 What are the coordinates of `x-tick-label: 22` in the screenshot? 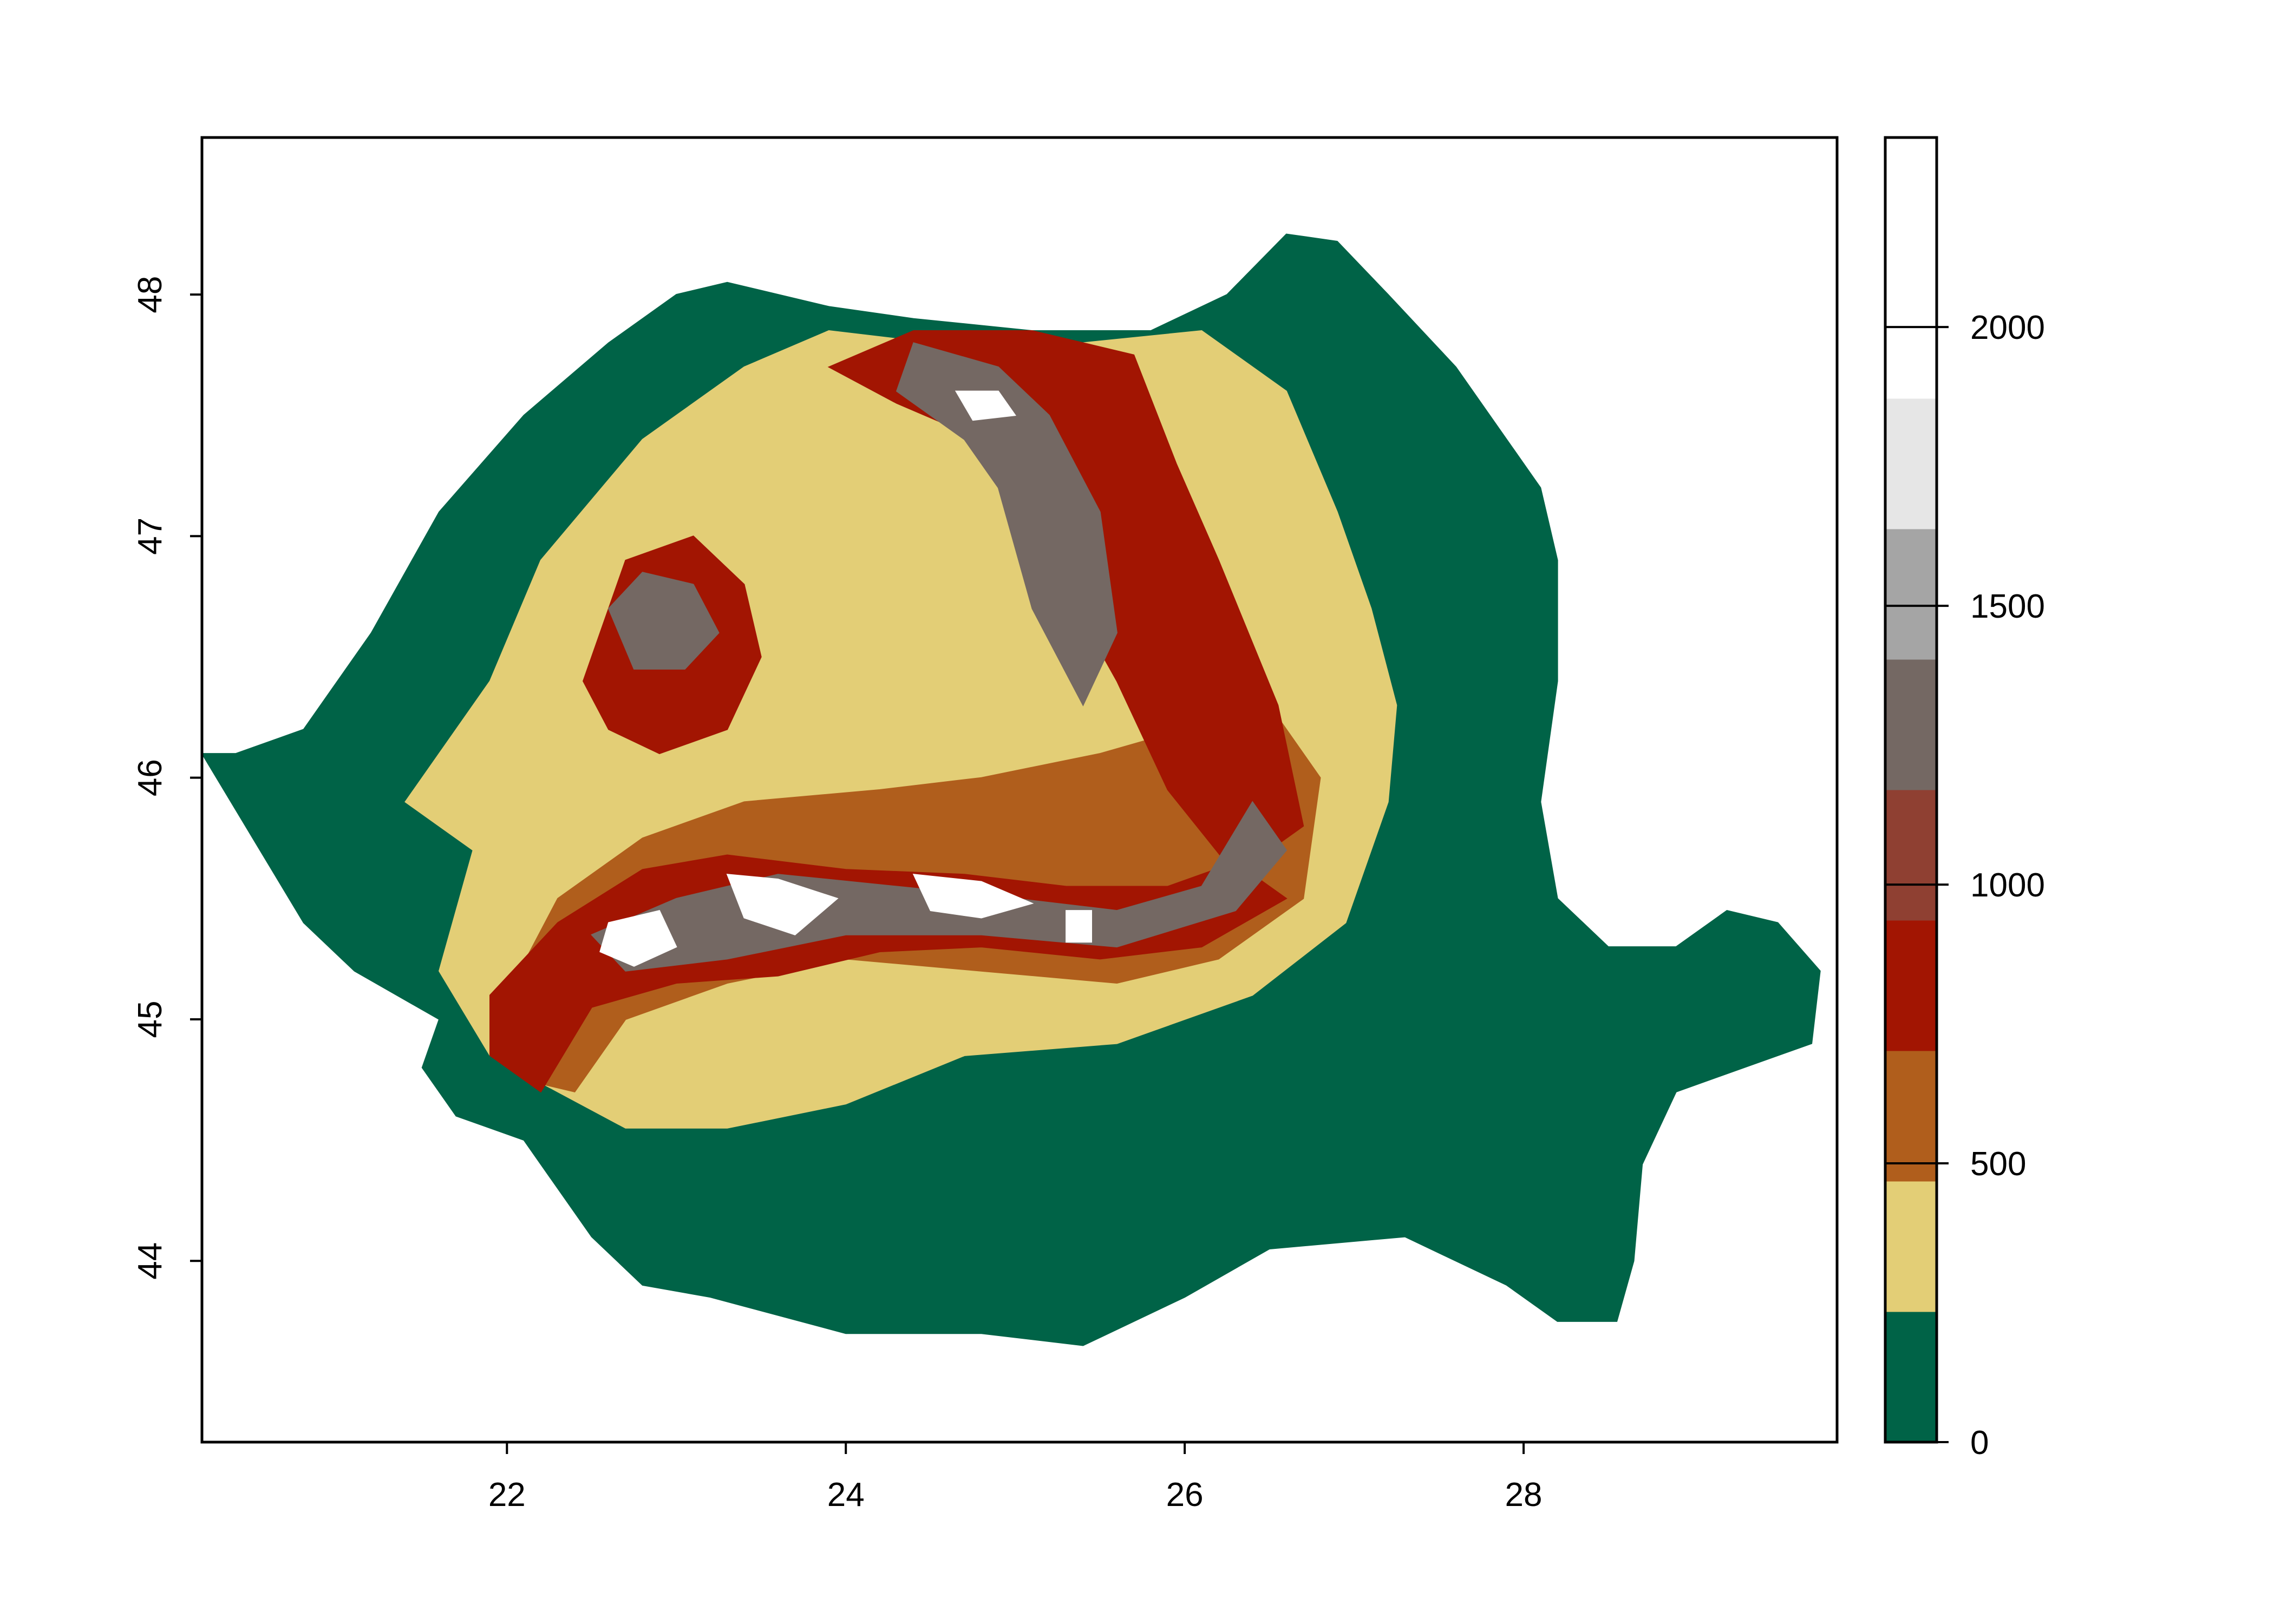 It's located at (507, 1495).